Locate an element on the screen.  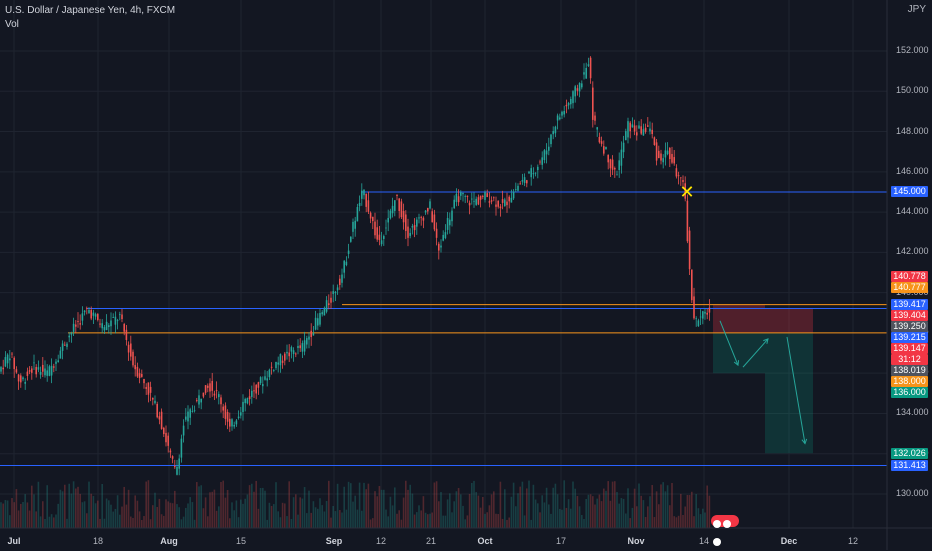
economic-events-flag is located at coordinates (725, 530).